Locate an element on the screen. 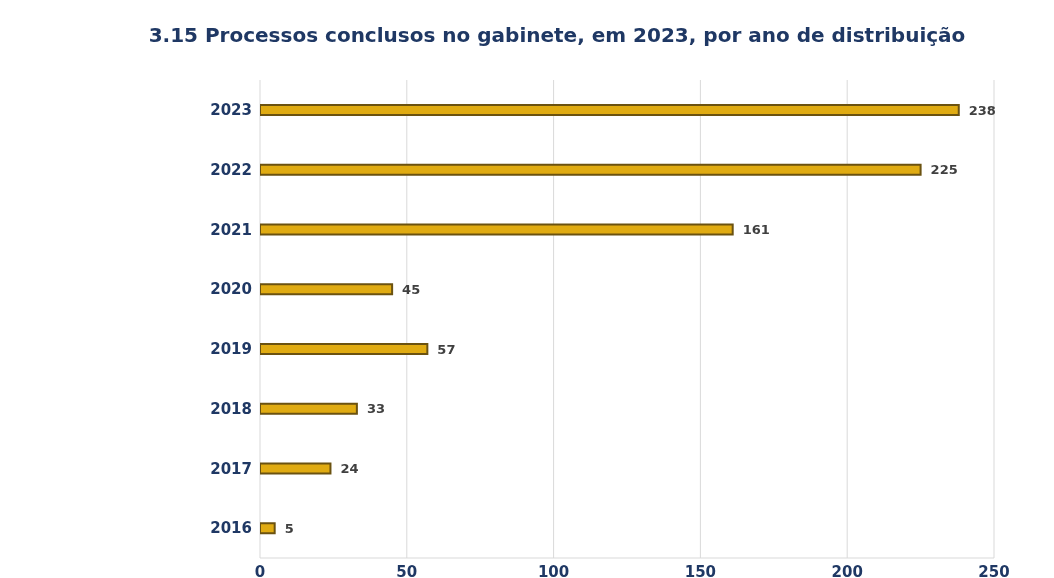  data-label: 225 is located at coordinates (944, 170).